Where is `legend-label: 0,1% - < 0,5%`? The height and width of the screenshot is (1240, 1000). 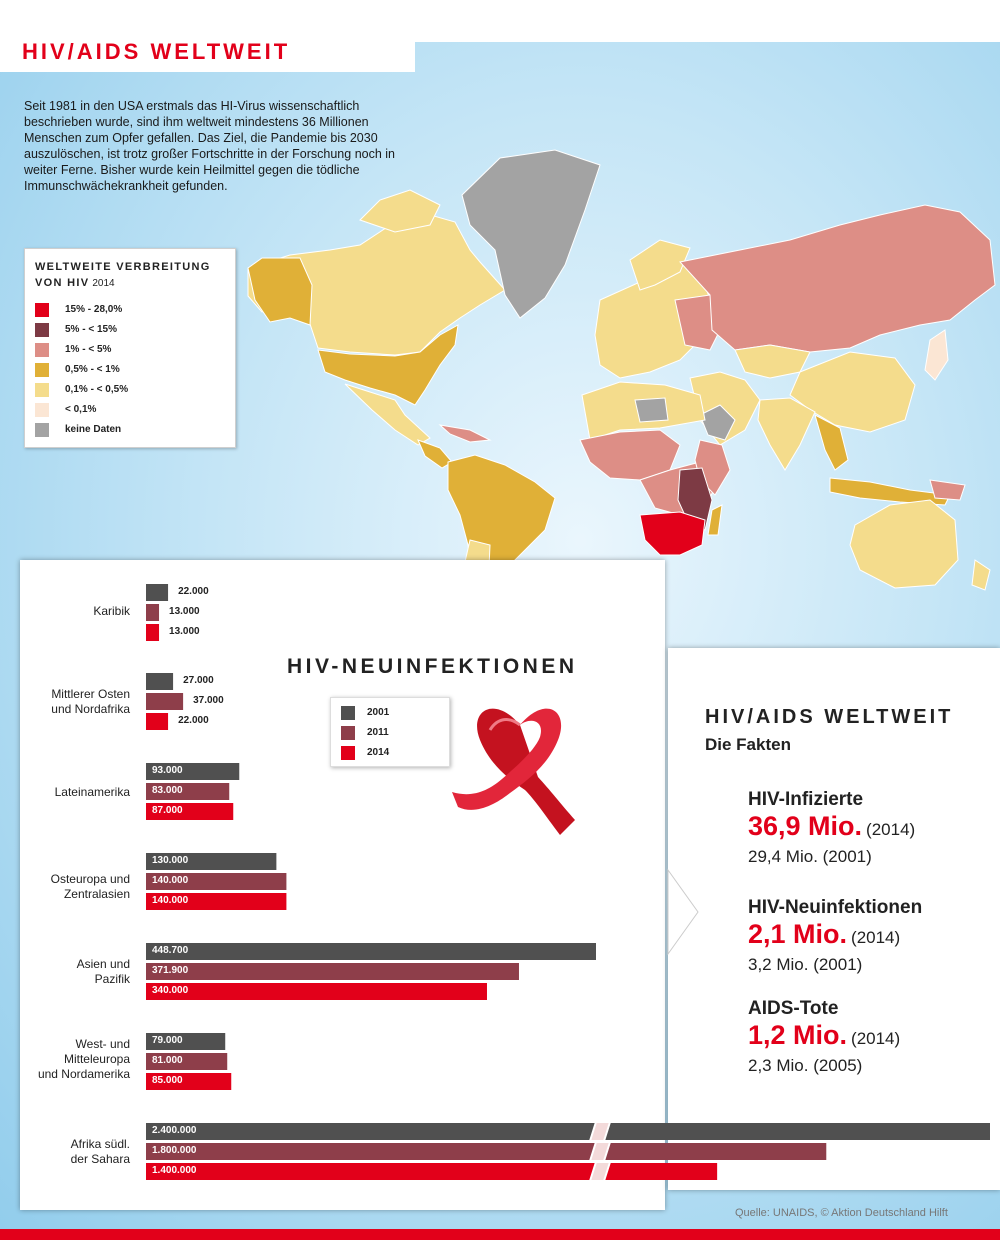
legend-label: 0,1% - < 0,5% is located at coordinates (97, 389).